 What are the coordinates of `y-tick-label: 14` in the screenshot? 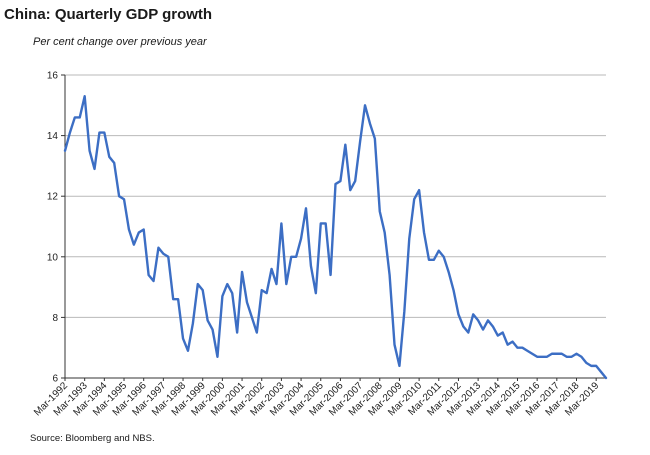 It's located at (53, 136).